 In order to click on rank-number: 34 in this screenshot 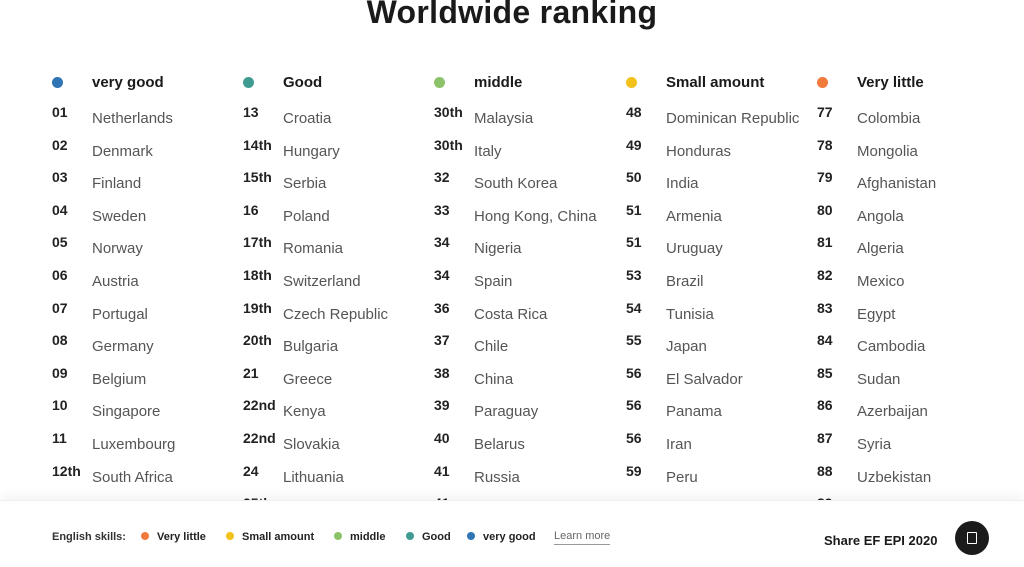, I will do `click(442, 242)`.